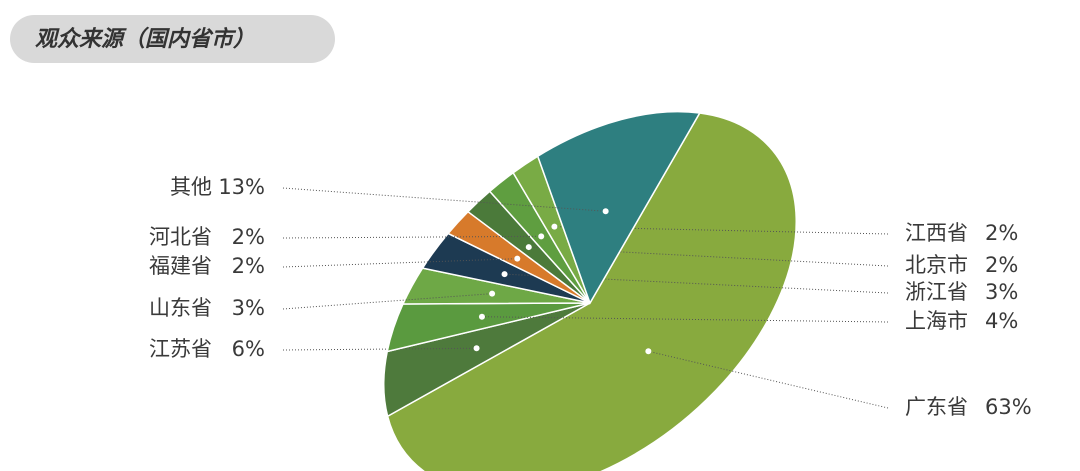 Image resolution: width=1080 pixels, height=471 pixels. Describe the element at coordinates (180, 349) in the screenshot. I see `slice-label: 江苏省` at that location.